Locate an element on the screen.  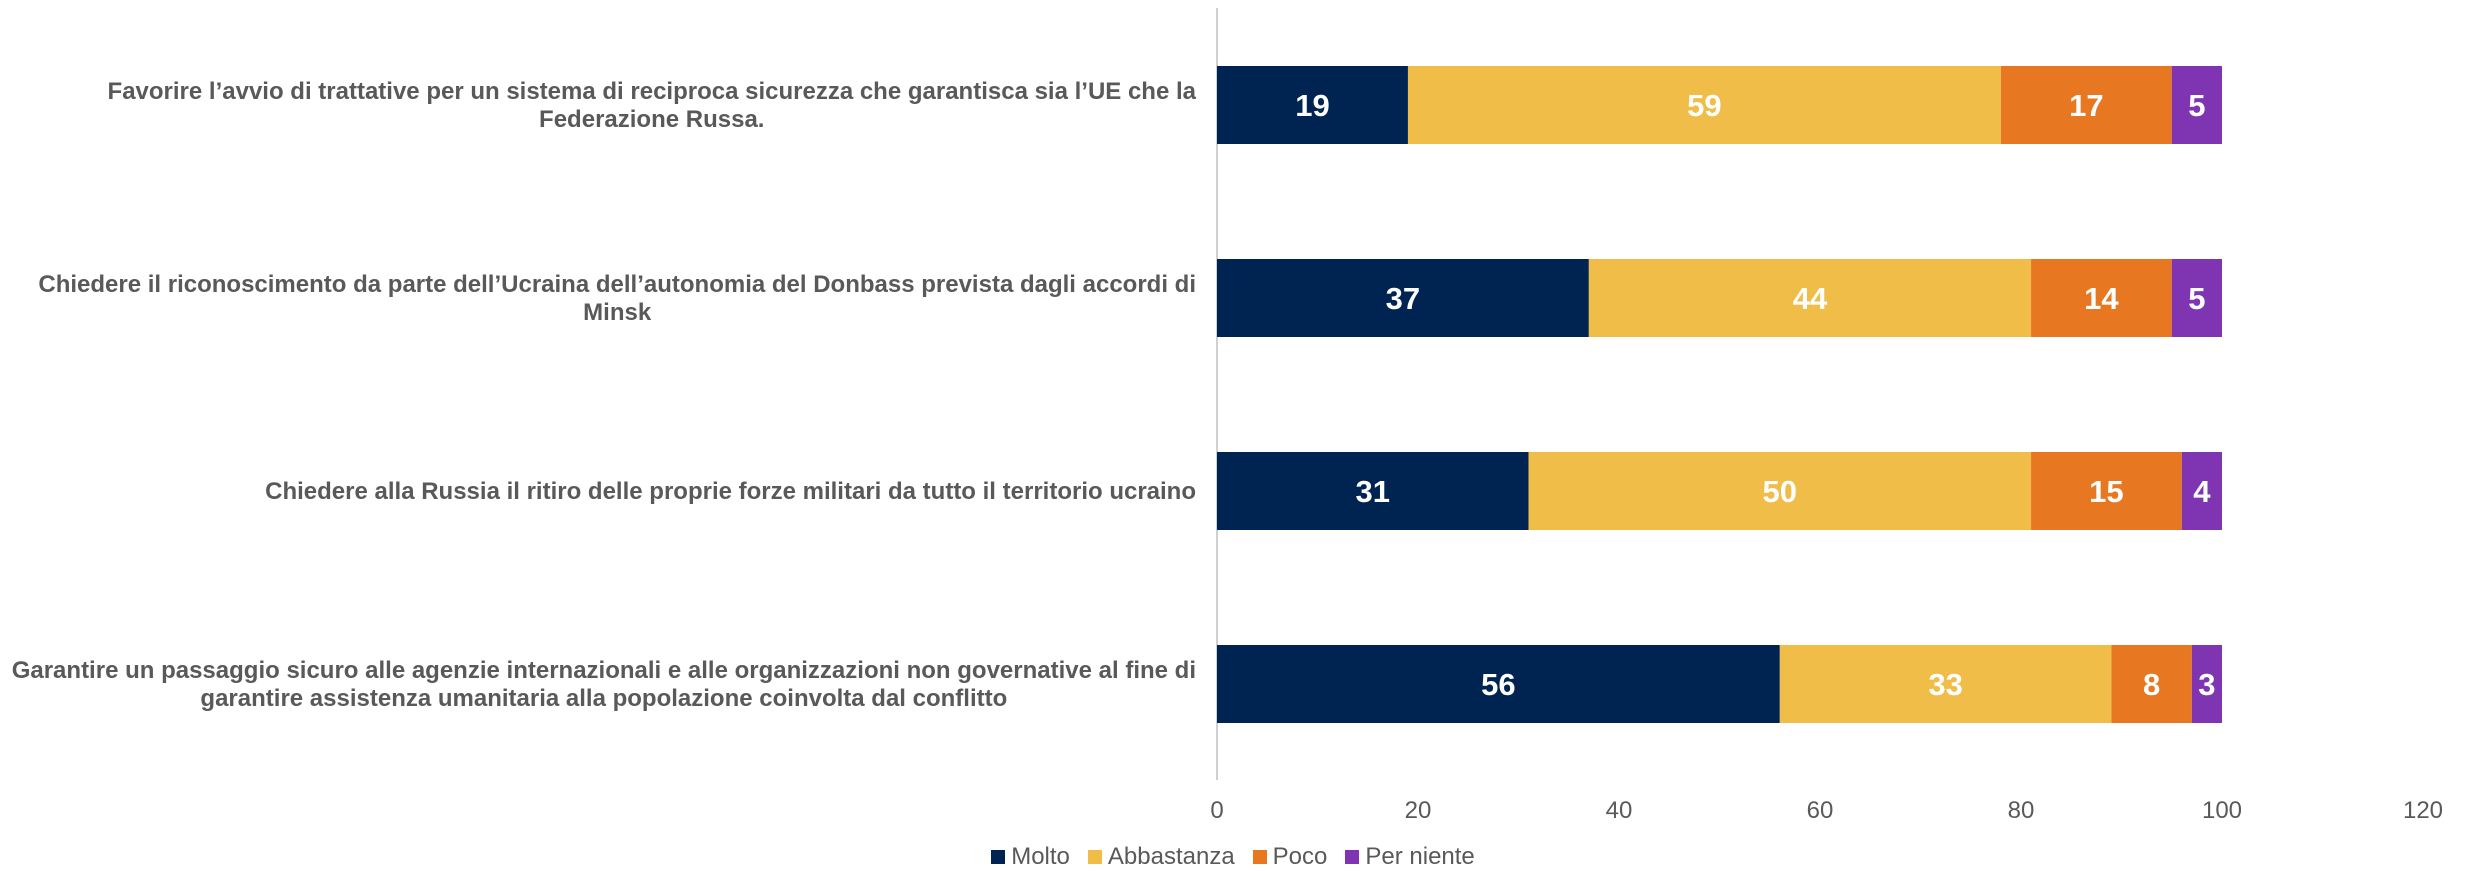
data-label: 4 is located at coordinates (2202, 491).